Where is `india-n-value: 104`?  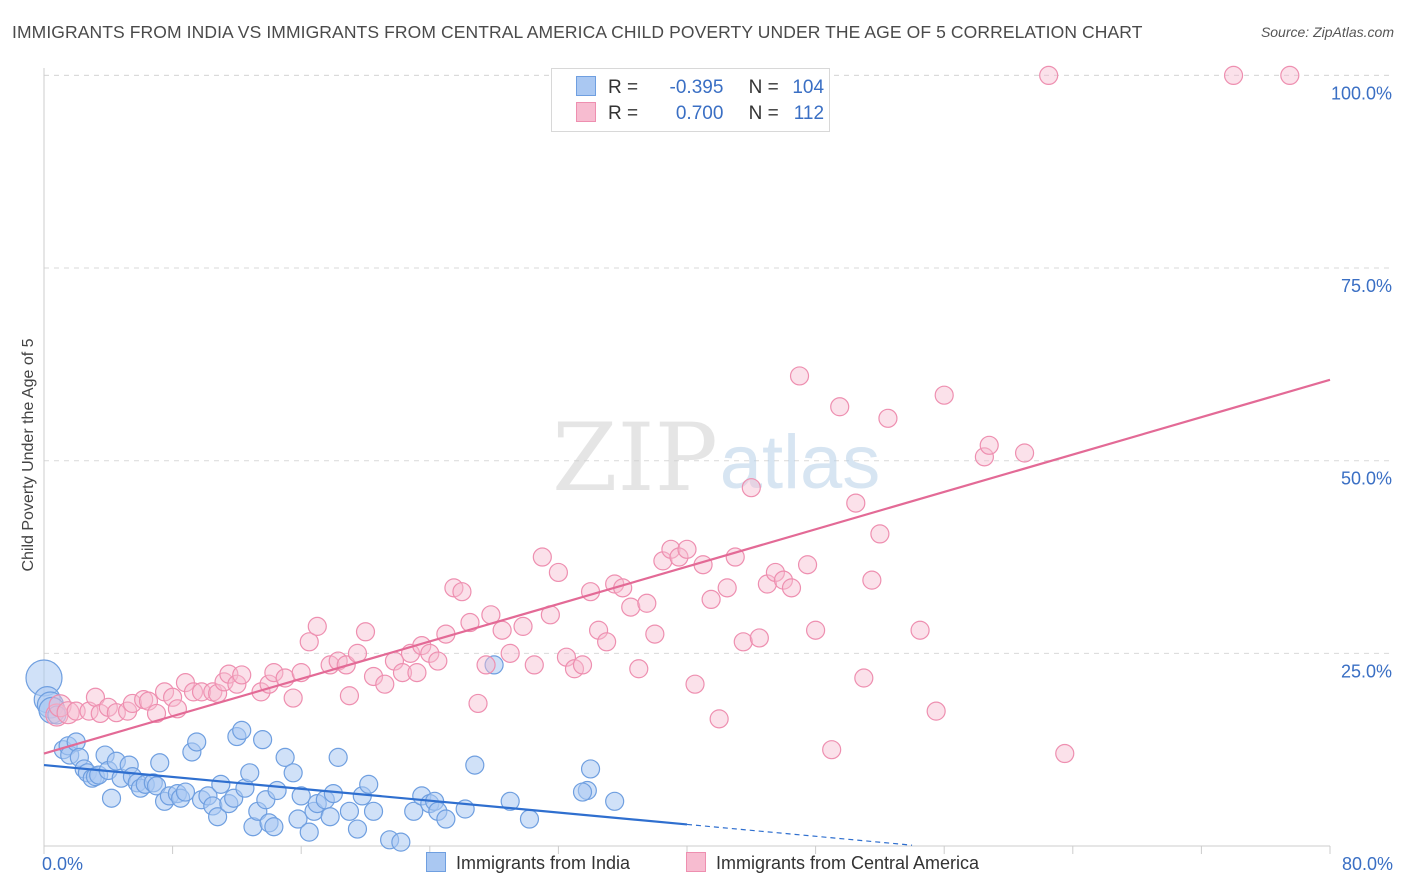 india-n-value: 104 is located at coordinates (808, 87).